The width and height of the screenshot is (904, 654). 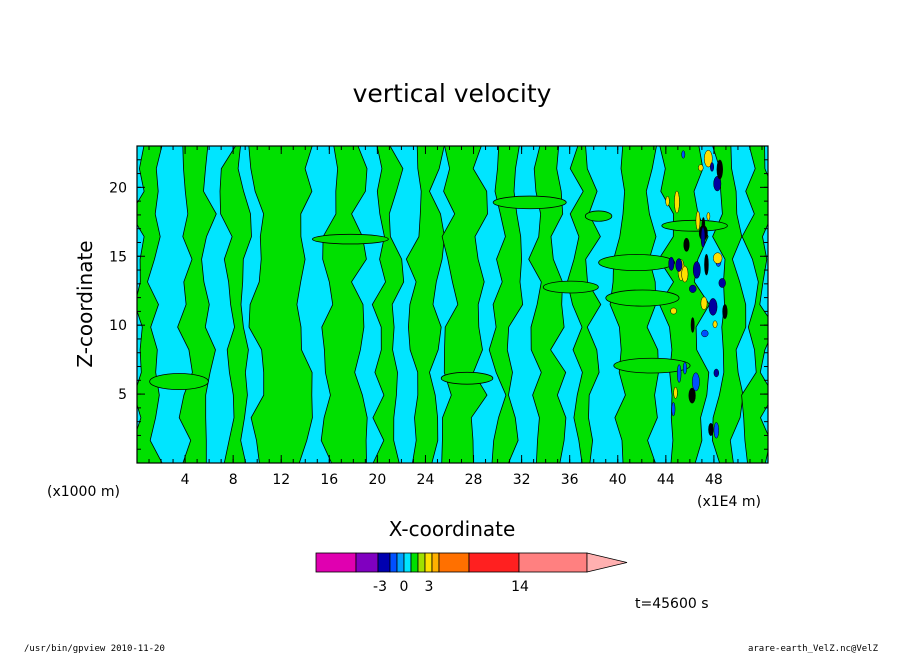 What do you see at coordinates (474, 480) in the screenshot?
I see `x-tick-label: 28` at bounding box center [474, 480].